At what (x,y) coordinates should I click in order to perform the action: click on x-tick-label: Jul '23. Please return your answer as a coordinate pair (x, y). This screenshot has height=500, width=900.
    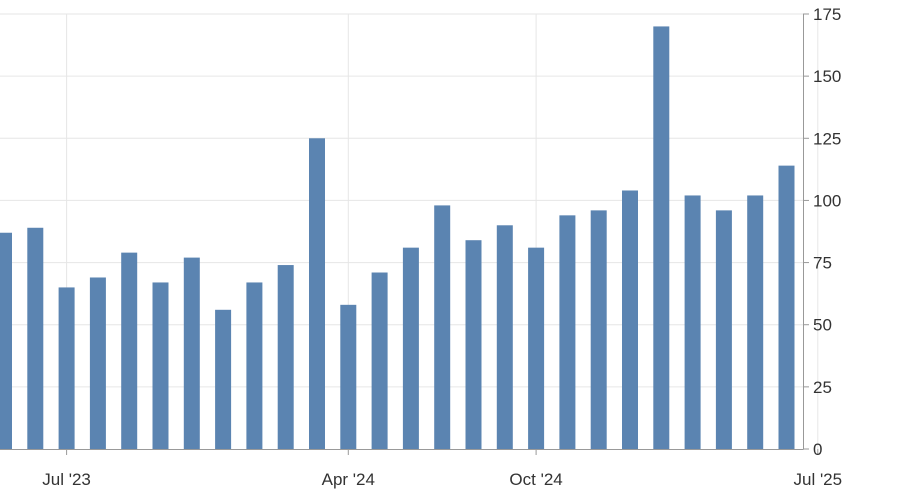
    Looking at the image, I should click on (66, 479).